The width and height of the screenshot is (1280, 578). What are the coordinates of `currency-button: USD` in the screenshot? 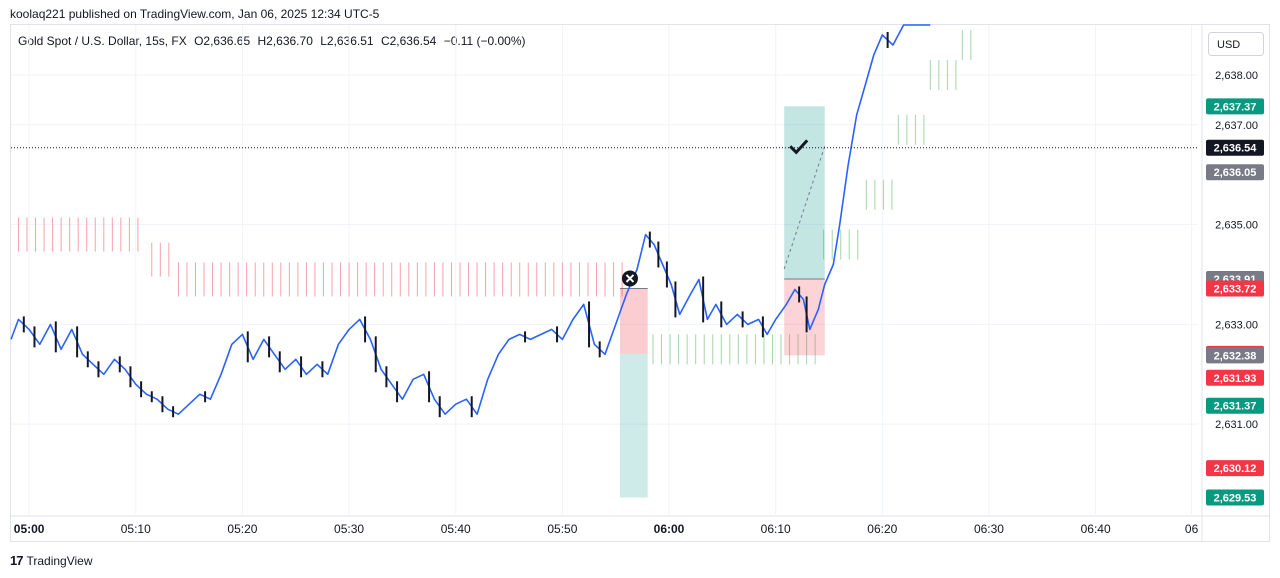 It's located at (1236, 44).